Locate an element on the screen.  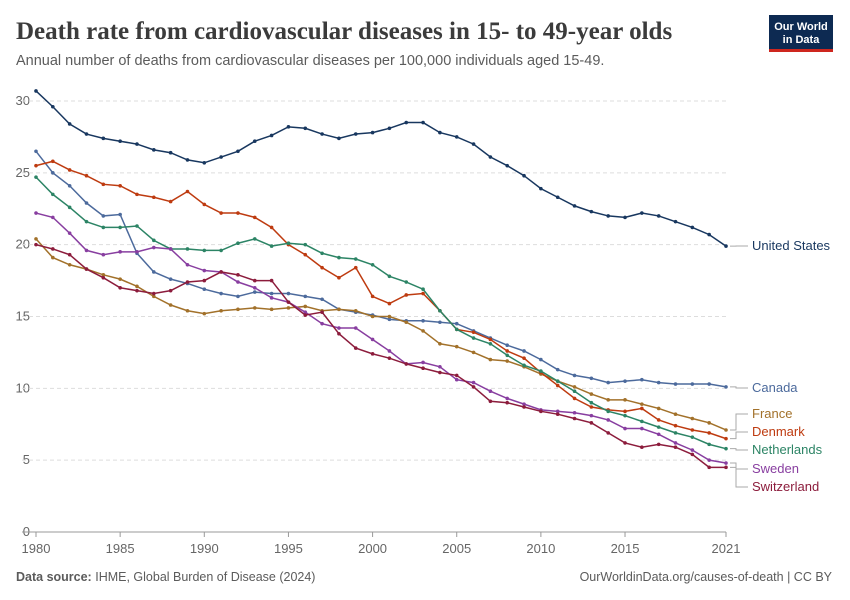
x-tick-label: 1990 is located at coordinates (204, 548).